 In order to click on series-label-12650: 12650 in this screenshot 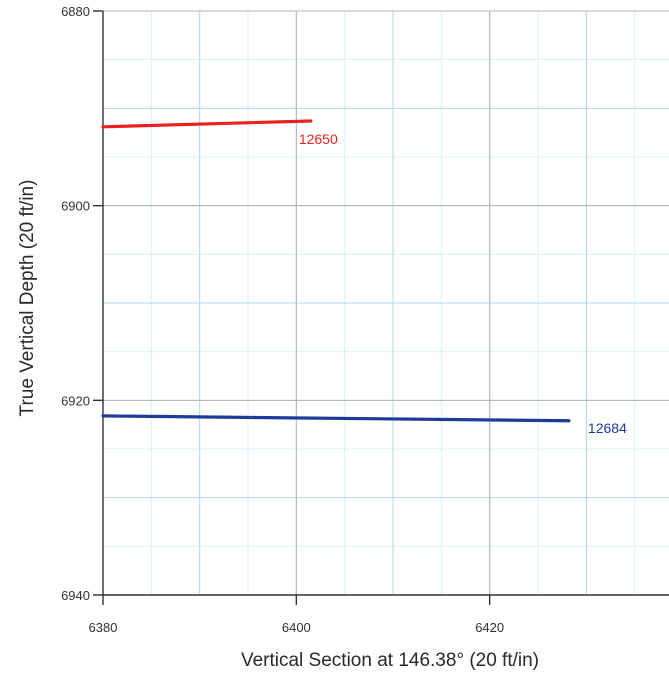, I will do `click(318, 139)`.